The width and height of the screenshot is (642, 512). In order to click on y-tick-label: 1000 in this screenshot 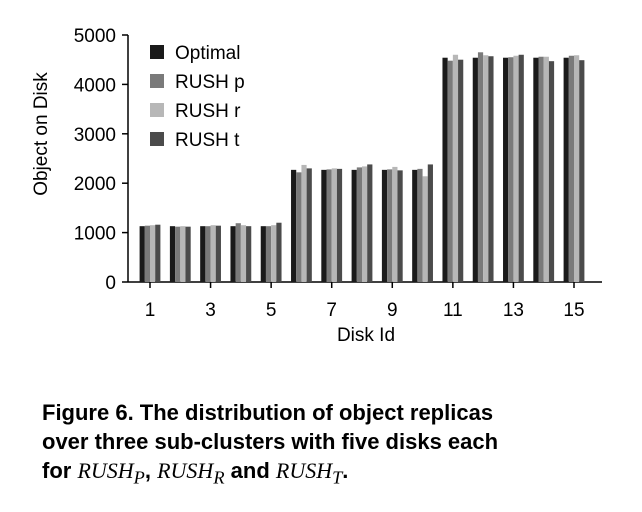, I will do `click(95, 234)`.